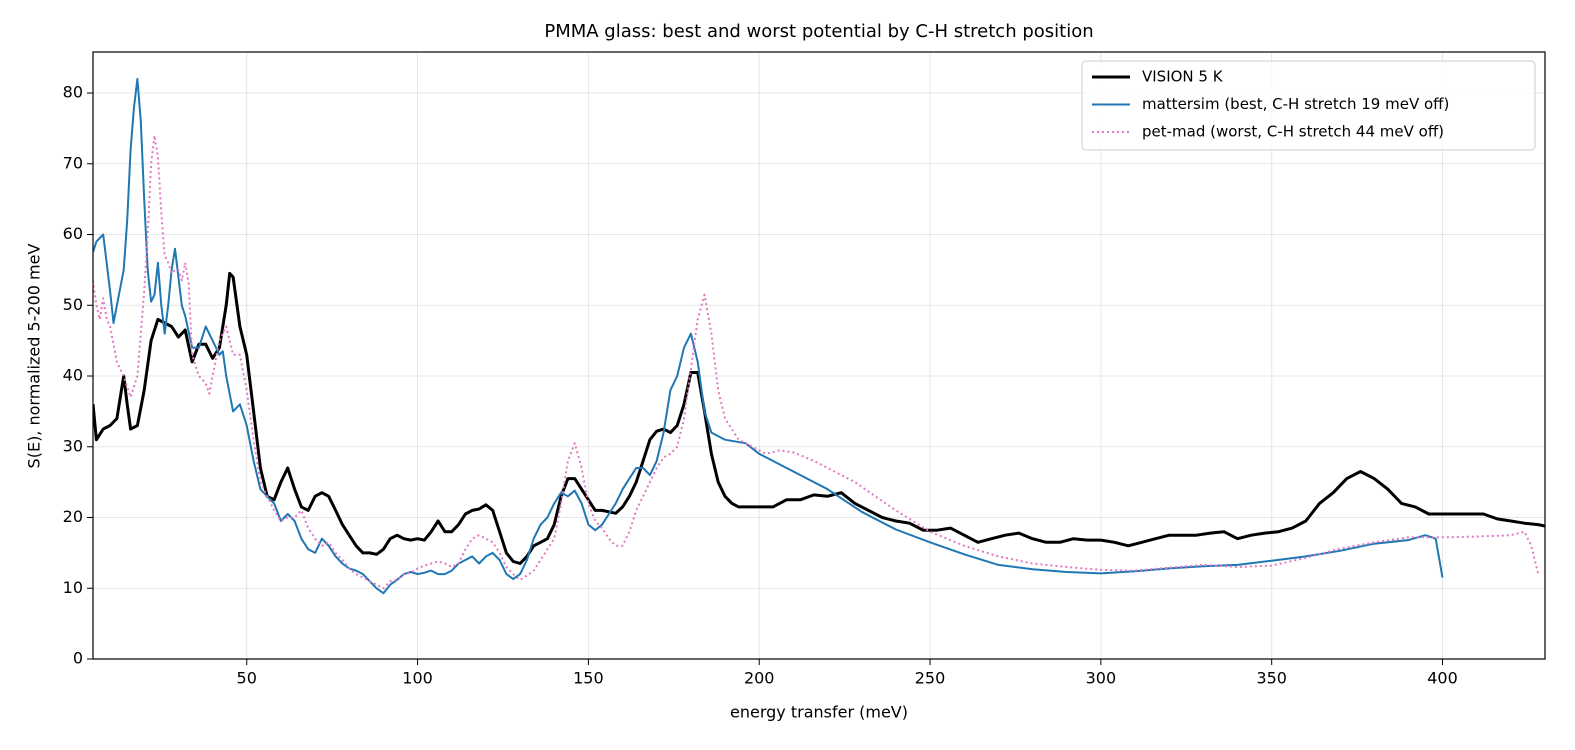  Describe the element at coordinates (73, 162) in the screenshot. I see `y-tick-label: 70` at that location.